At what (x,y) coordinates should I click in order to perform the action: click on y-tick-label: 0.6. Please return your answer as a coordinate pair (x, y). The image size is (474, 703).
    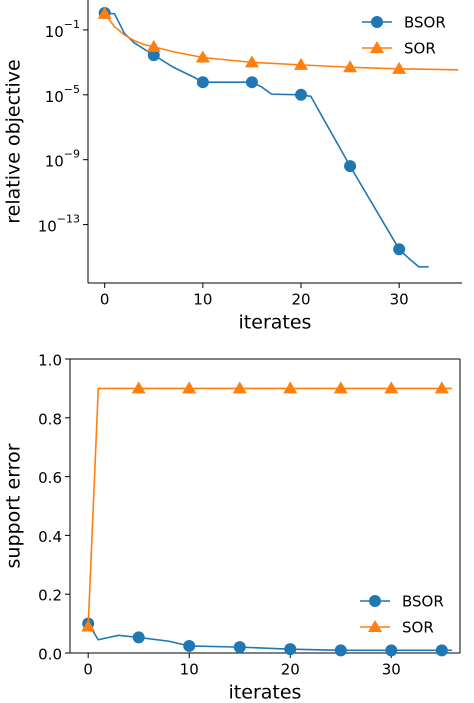
    Looking at the image, I should click on (50, 478).